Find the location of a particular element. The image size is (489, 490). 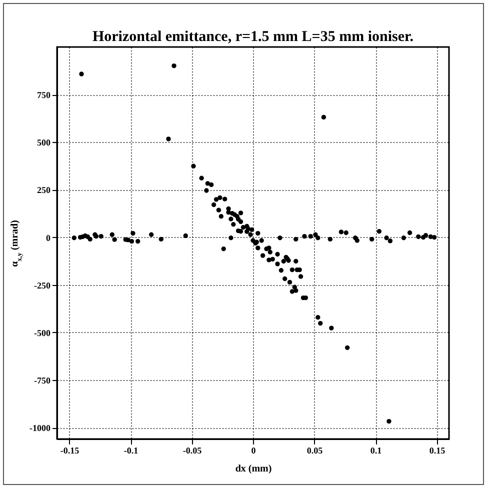

x-tick-label: 0.15 is located at coordinates (437, 451).